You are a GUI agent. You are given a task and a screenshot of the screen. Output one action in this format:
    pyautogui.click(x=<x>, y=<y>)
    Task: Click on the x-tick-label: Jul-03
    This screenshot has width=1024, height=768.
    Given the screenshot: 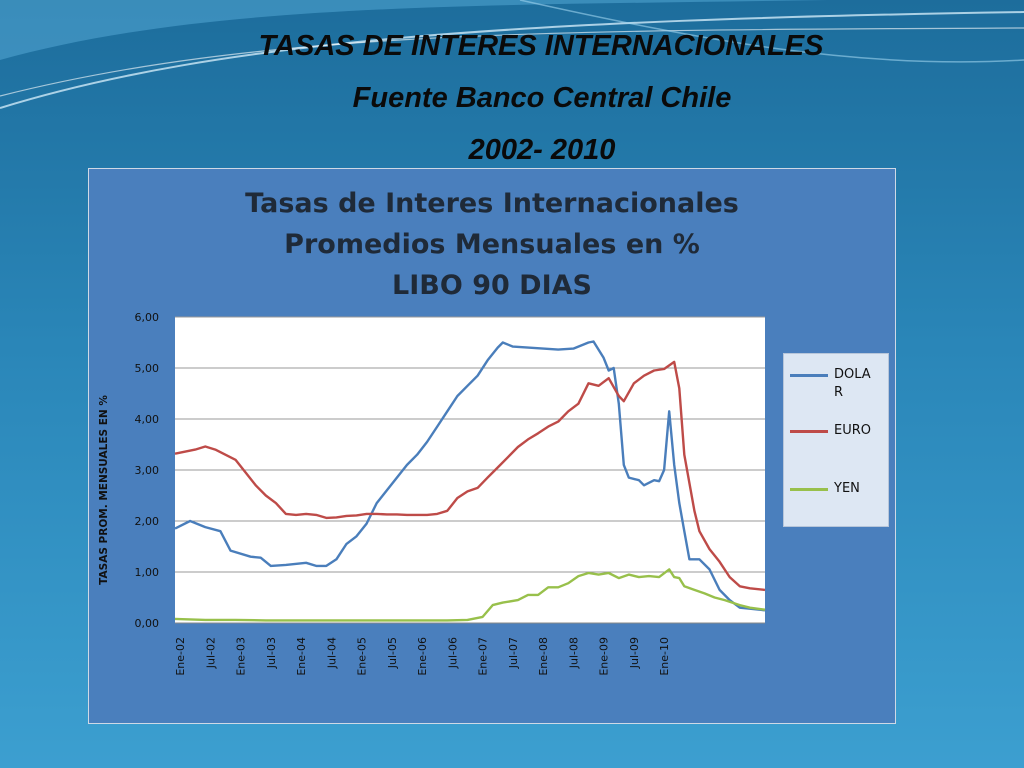 What is the action you would take?
    pyautogui.click(x=271, y=653)
    